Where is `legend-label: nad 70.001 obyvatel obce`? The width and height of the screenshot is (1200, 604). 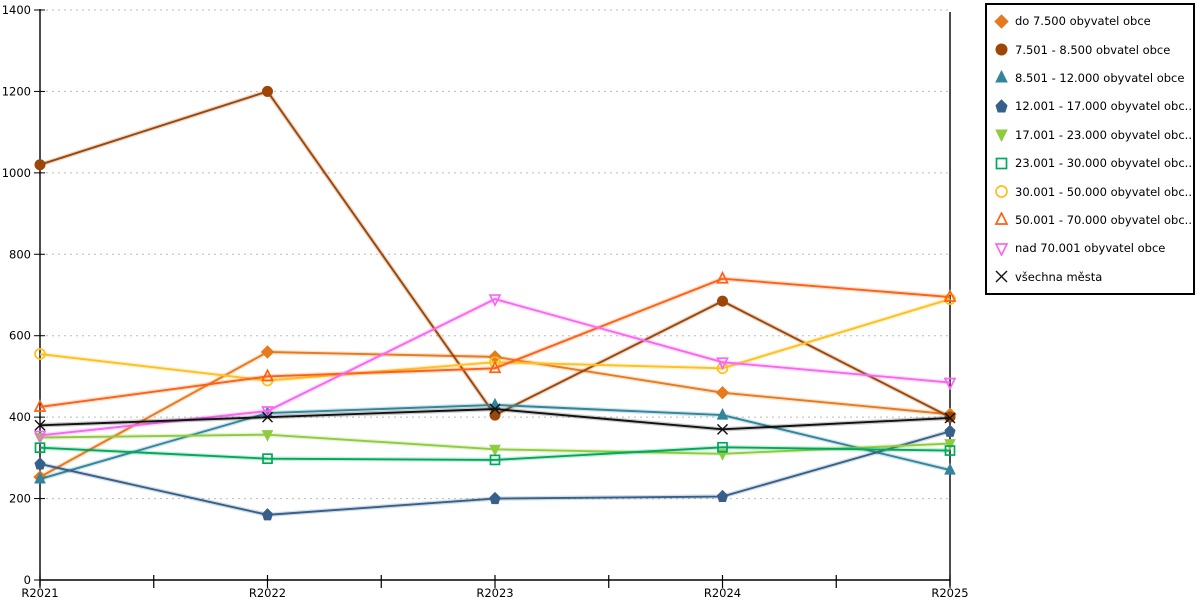 legend-label: nad 70.001 obyvatel obce is located at coordinates (1090, 248).